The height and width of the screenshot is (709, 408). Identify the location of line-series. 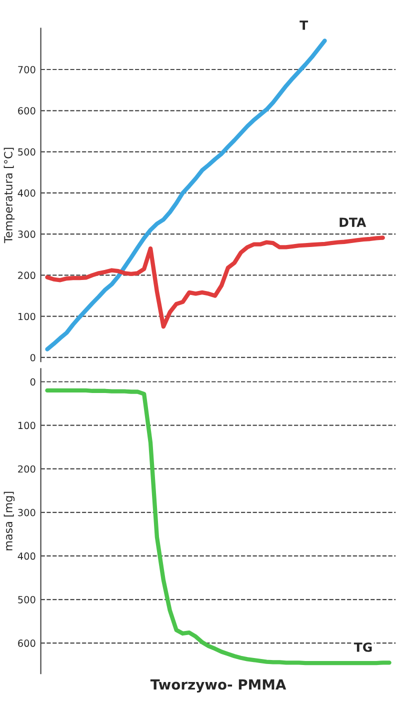
(215, 282).